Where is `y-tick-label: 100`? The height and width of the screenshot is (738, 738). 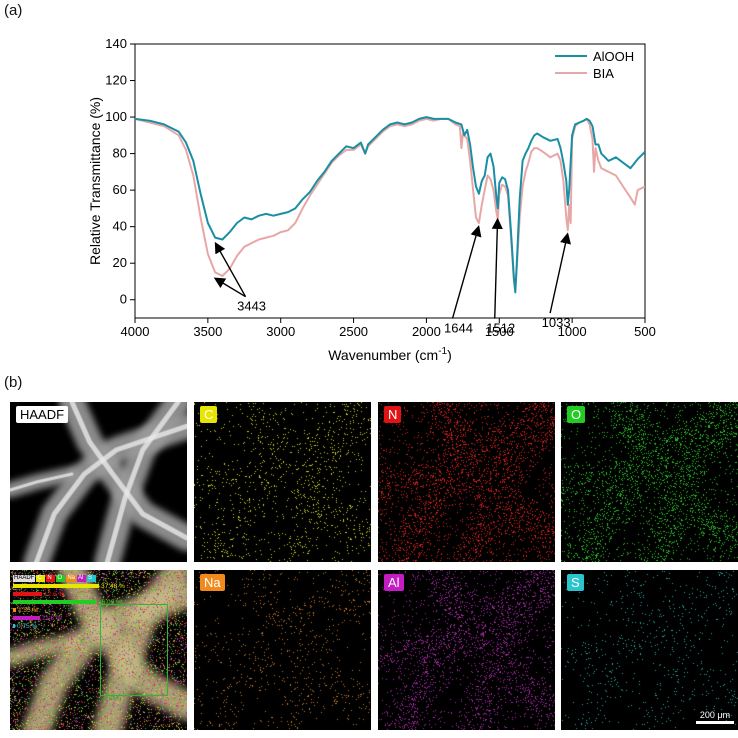 y-tick-label: 100 is located at coordinates (116, 116).